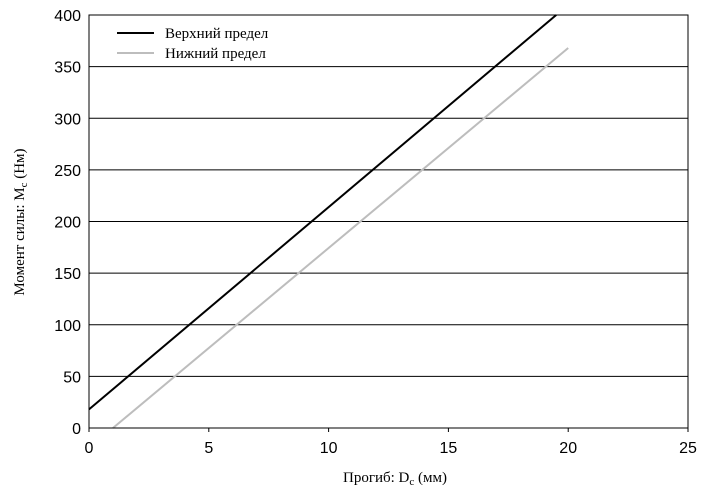 The width and height of the screenshot is (704, 493). What do you see at coordinates (217, 34) in the screenshot?
I see `legend-label: Верхний предел` at bounding box center [217, 34].